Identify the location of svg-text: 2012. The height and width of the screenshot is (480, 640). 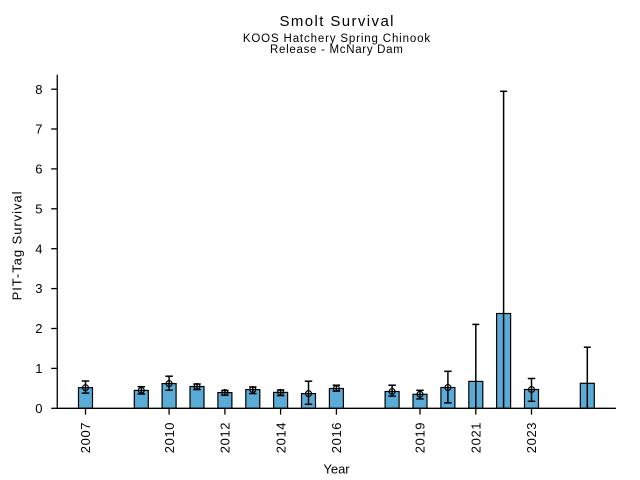
(225, 437).